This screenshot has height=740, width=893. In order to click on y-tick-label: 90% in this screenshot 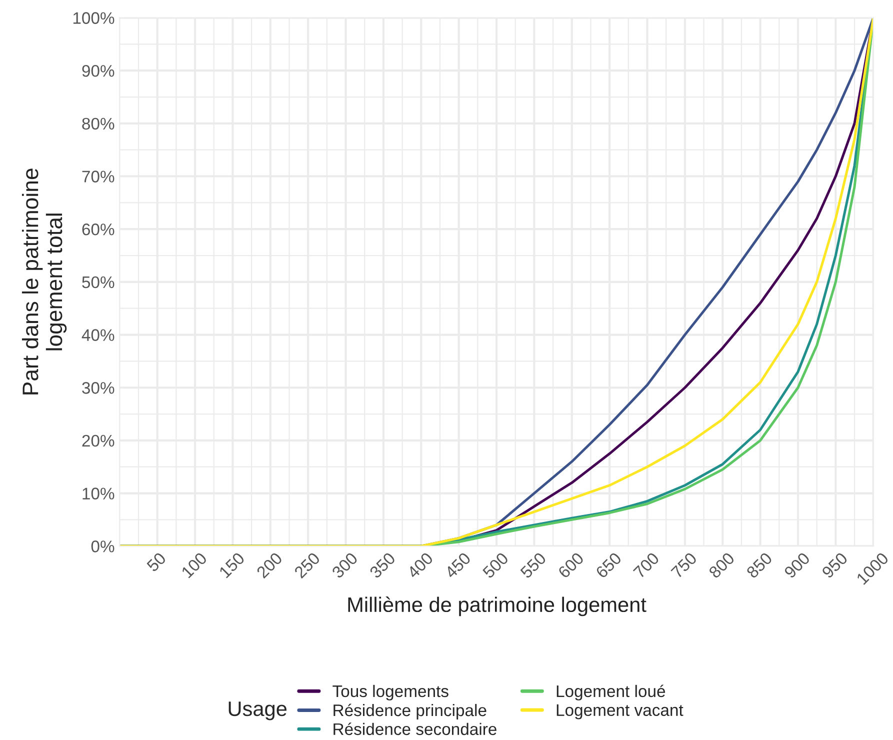, I will do `click(98, 70)`.